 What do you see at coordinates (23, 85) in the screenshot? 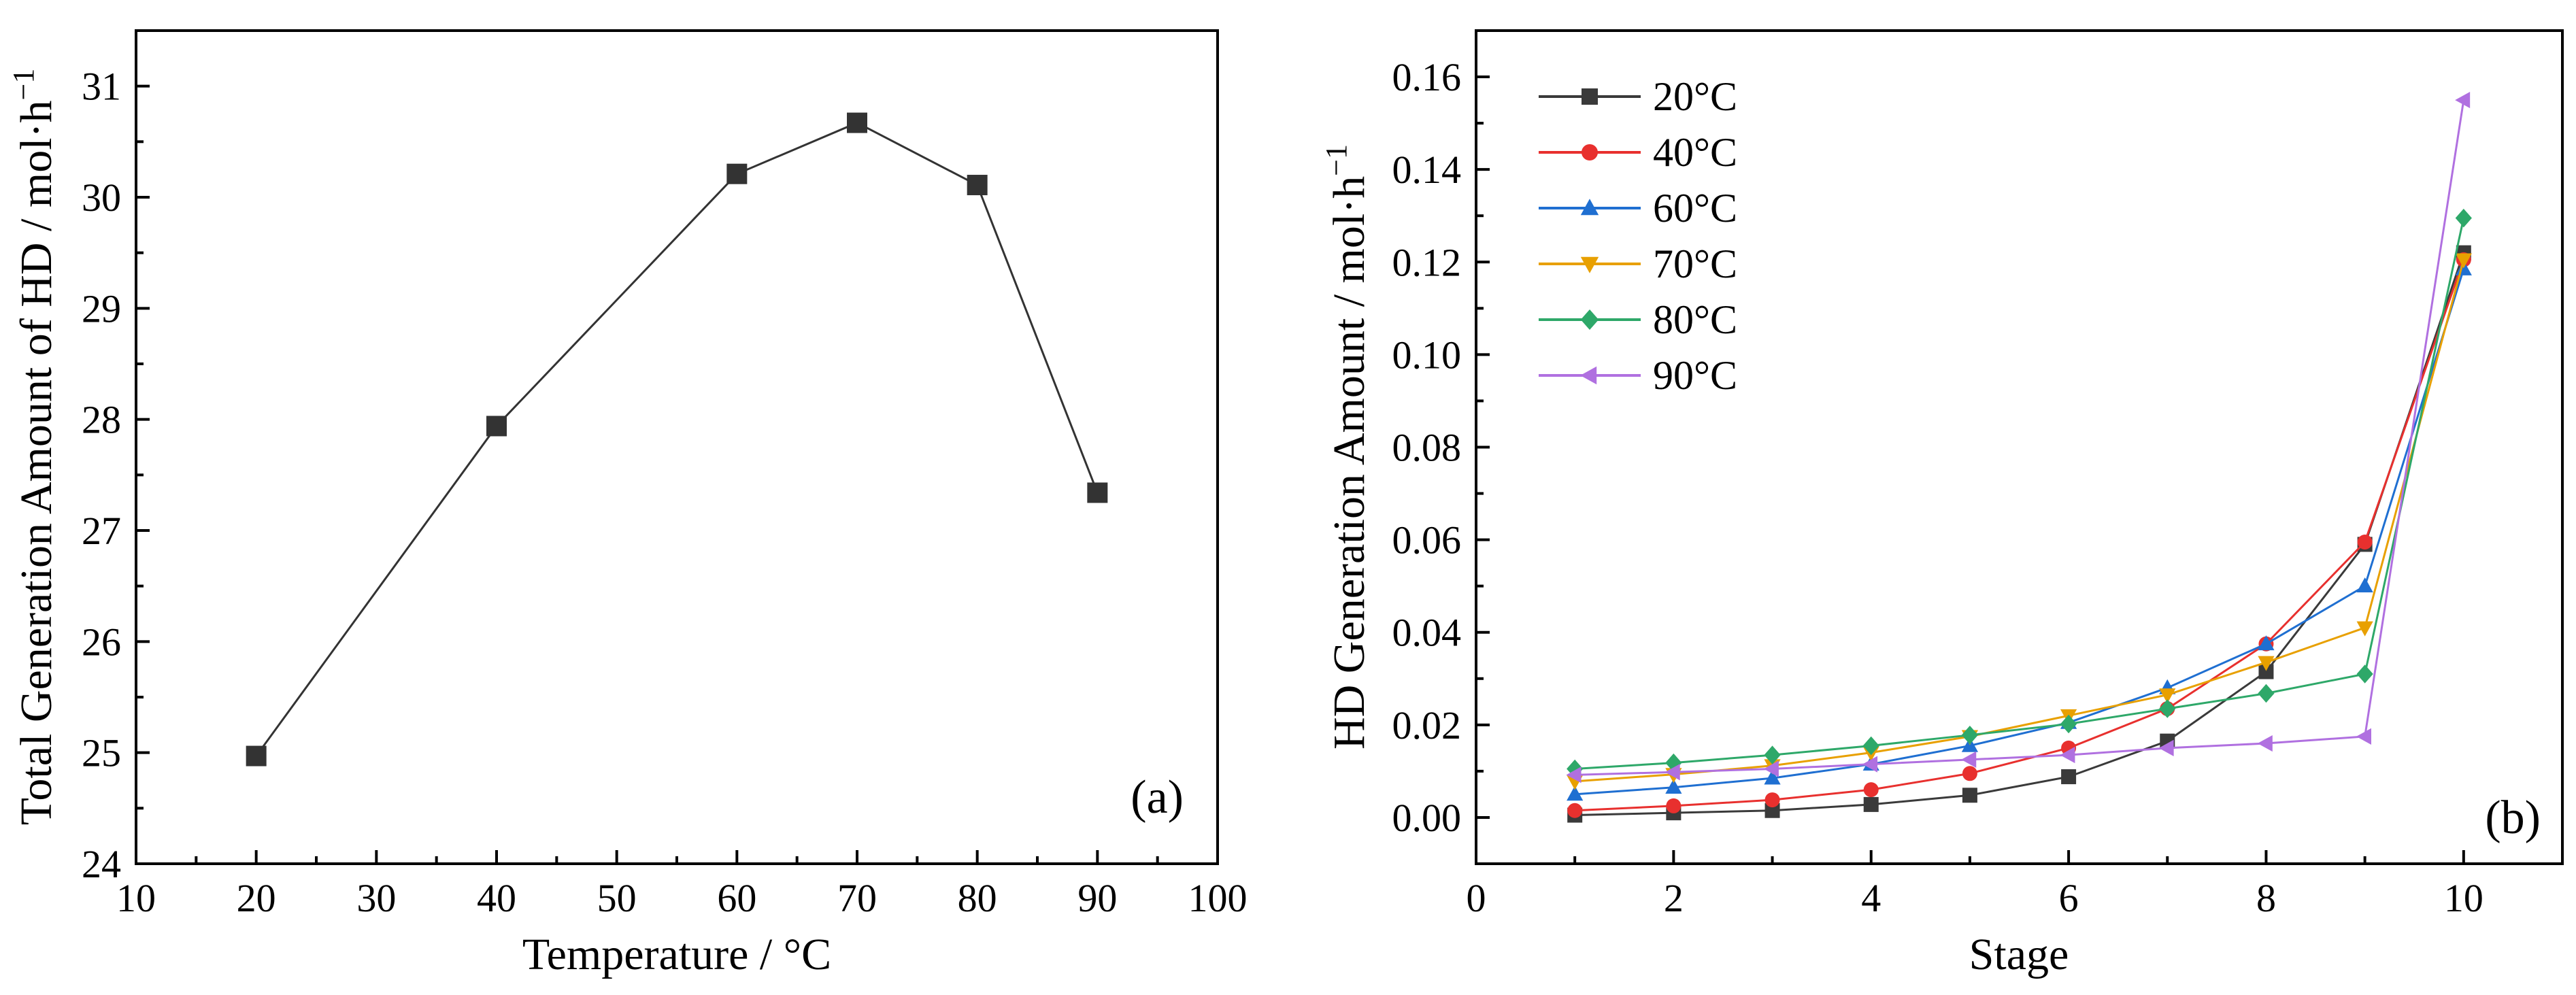
I see `panel-a-y-axis-title-sup: −1` at bounding box center [23, 85].